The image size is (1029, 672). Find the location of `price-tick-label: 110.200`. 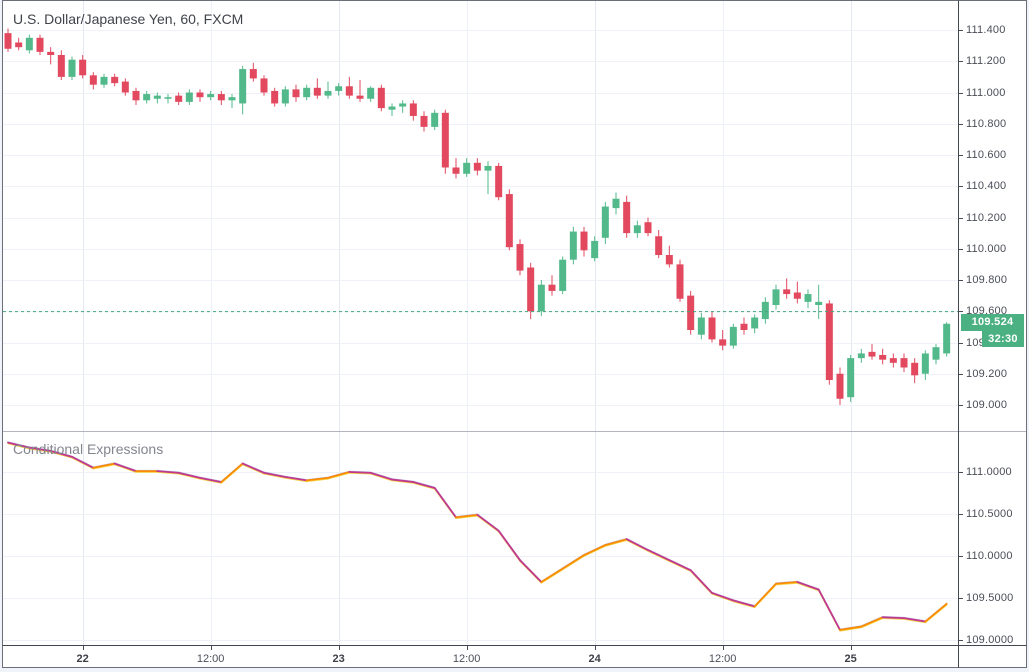

price-tick-label: 110.200 is located at coordinates (986, 217).